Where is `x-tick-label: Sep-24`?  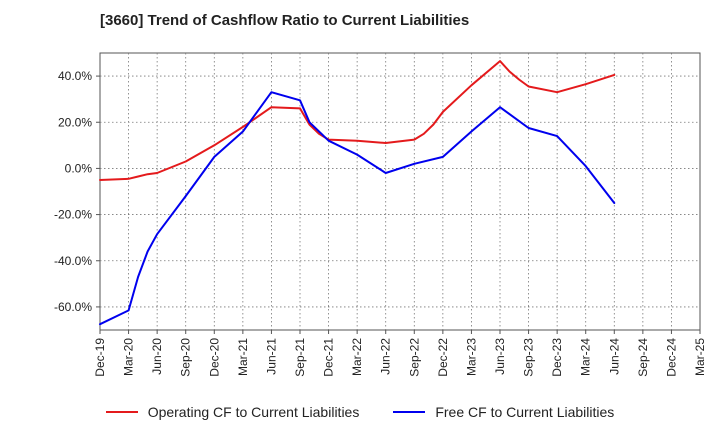 x-tick-label: Sep-24 is located at coordinates (643, 357).